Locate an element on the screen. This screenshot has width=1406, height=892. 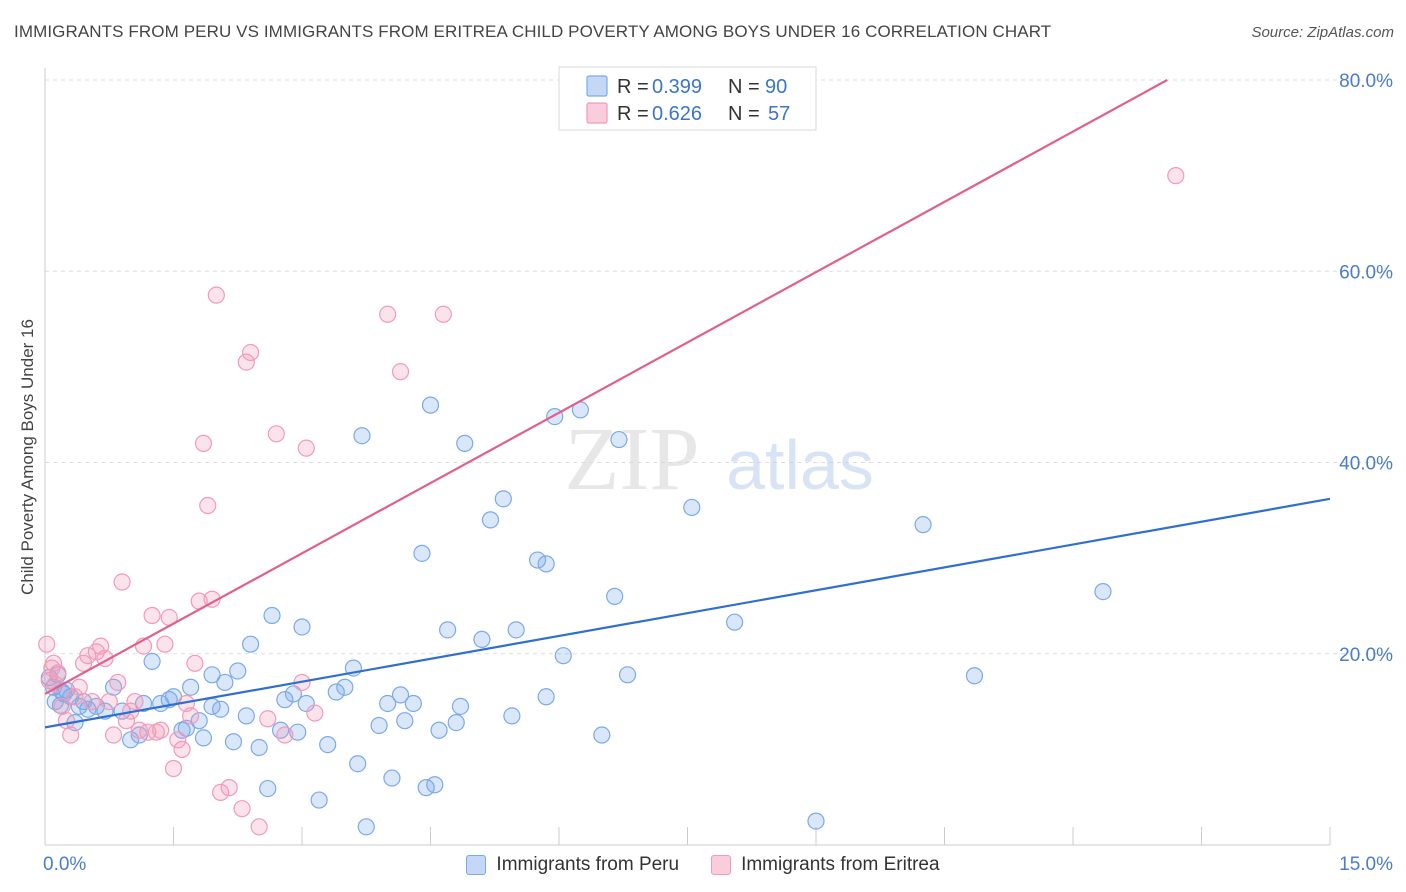
watermark-zip: ZIP is located at coordinates (632, 459).